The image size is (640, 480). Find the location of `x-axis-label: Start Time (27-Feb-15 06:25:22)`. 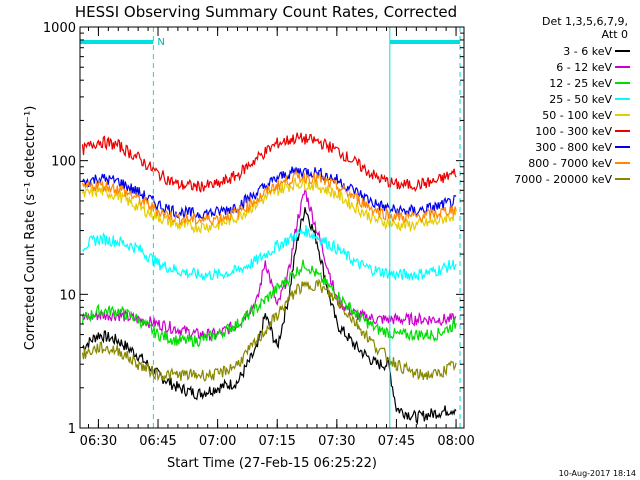

x-axis-label: Start Time (27-Feb-15 06:25:22) is located at coordinates (272, 463).